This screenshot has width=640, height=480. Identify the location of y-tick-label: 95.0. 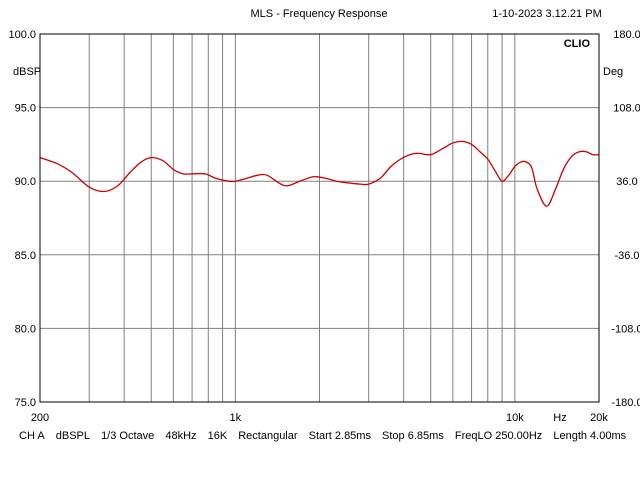
(25, 109).